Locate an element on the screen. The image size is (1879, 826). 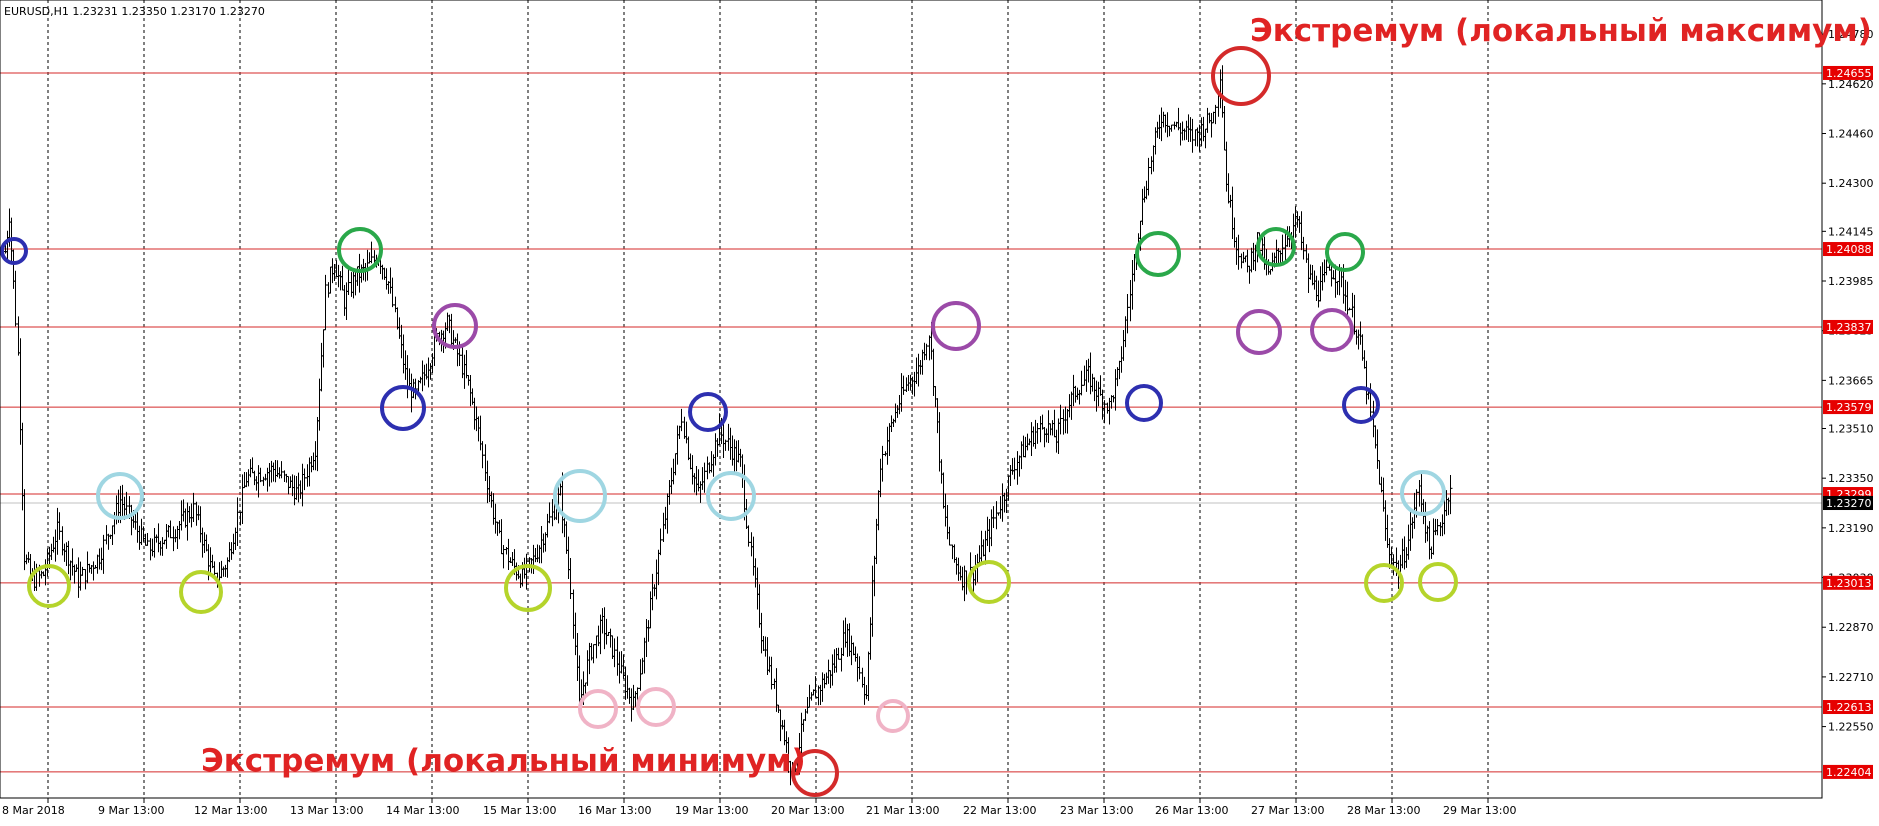
current-price-label: 1.23270 is located at coordinates (1849, 503).